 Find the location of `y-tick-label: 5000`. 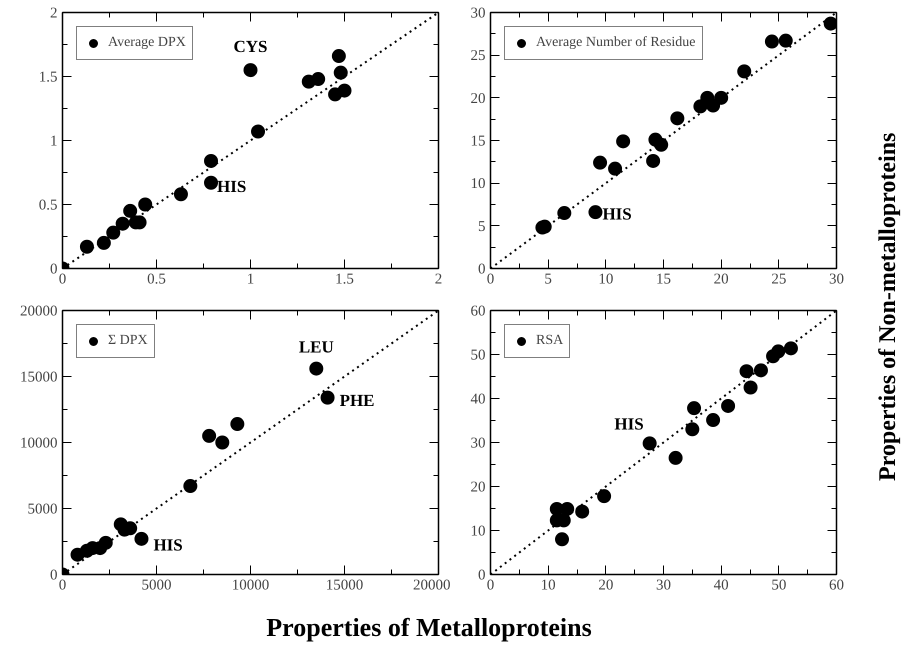

y-tick-label: 5000 is located at coordinates (43, 510).